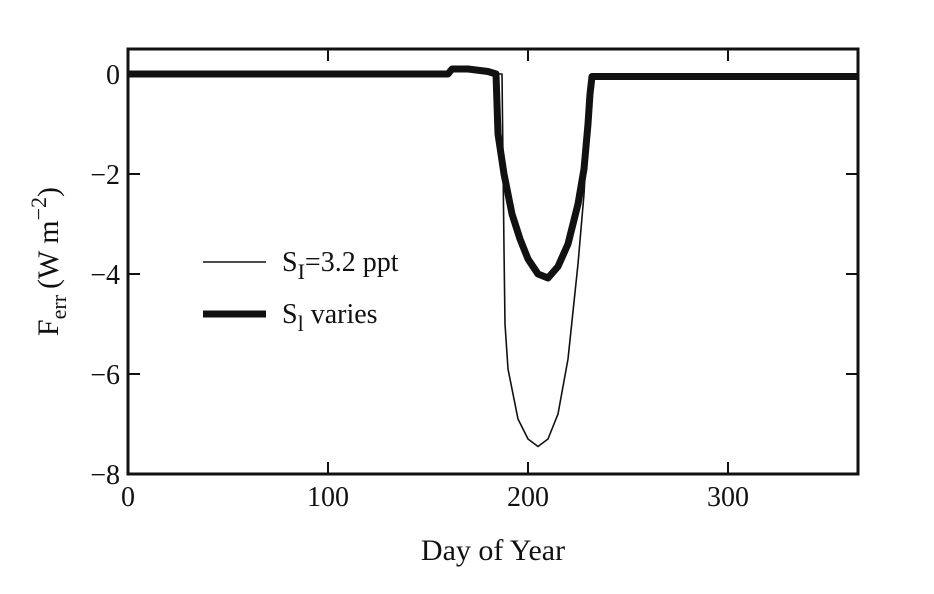 The width and height of the screenshot is (934, 594). Describe the element at coordinates (48, 192) in the screenshot. I see `y-axis-label-unit-close: )` at that location.